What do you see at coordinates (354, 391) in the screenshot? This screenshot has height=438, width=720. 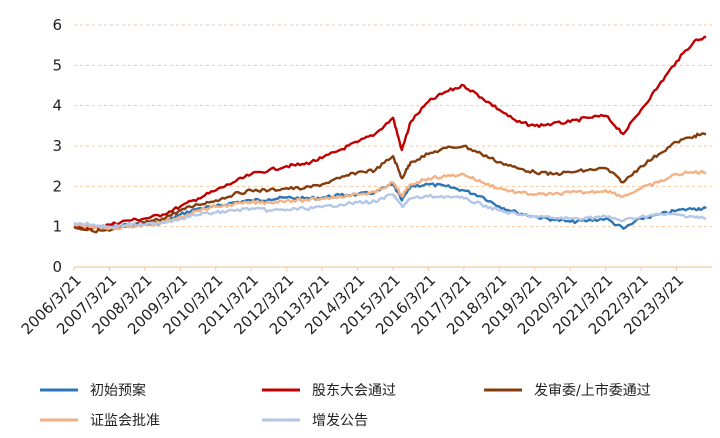 I see `legend-label: 股东大会通过` at bounding box center [354, 391].